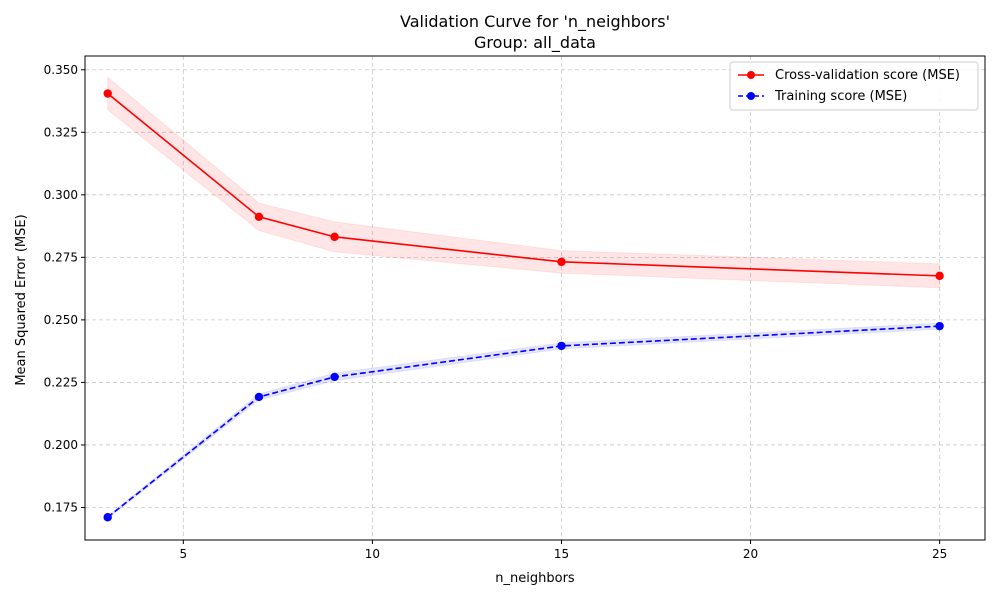  What do you see at coordinates (61, 257) in the screenshot?
I see `y-tick-label: 0.275` at bounding box center [61, 257].